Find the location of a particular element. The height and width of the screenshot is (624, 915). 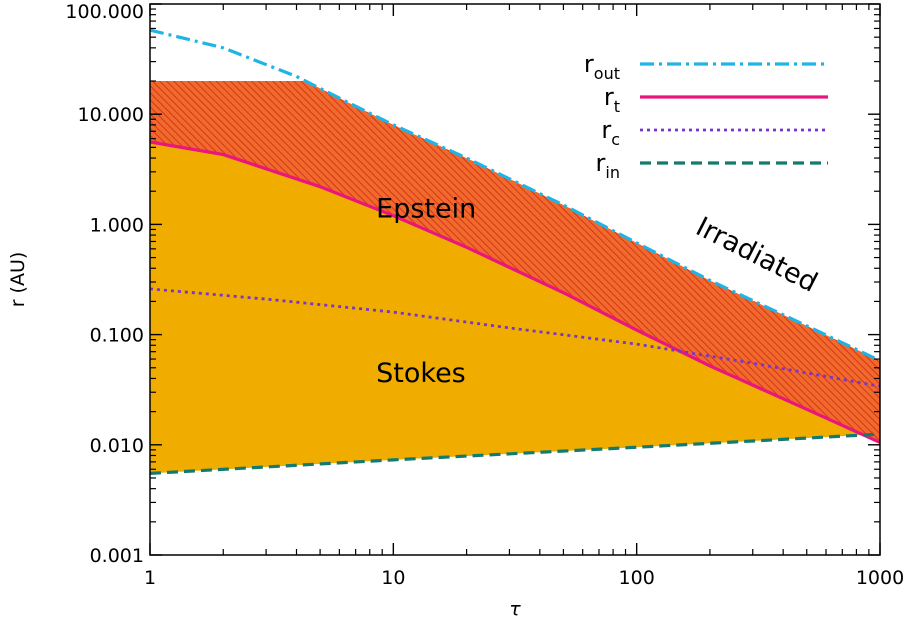

legend-entry-r-c: rc is located at coordinates (714, 132).